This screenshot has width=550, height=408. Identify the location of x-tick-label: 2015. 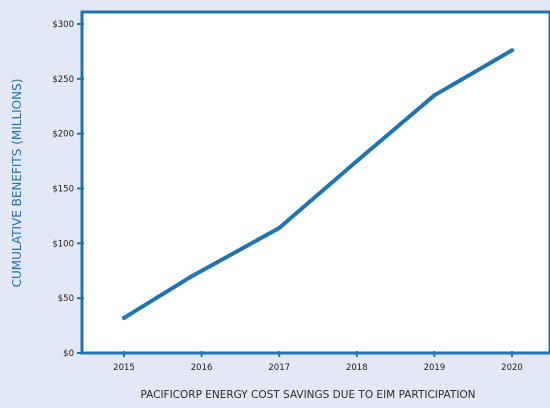
(124, 368).